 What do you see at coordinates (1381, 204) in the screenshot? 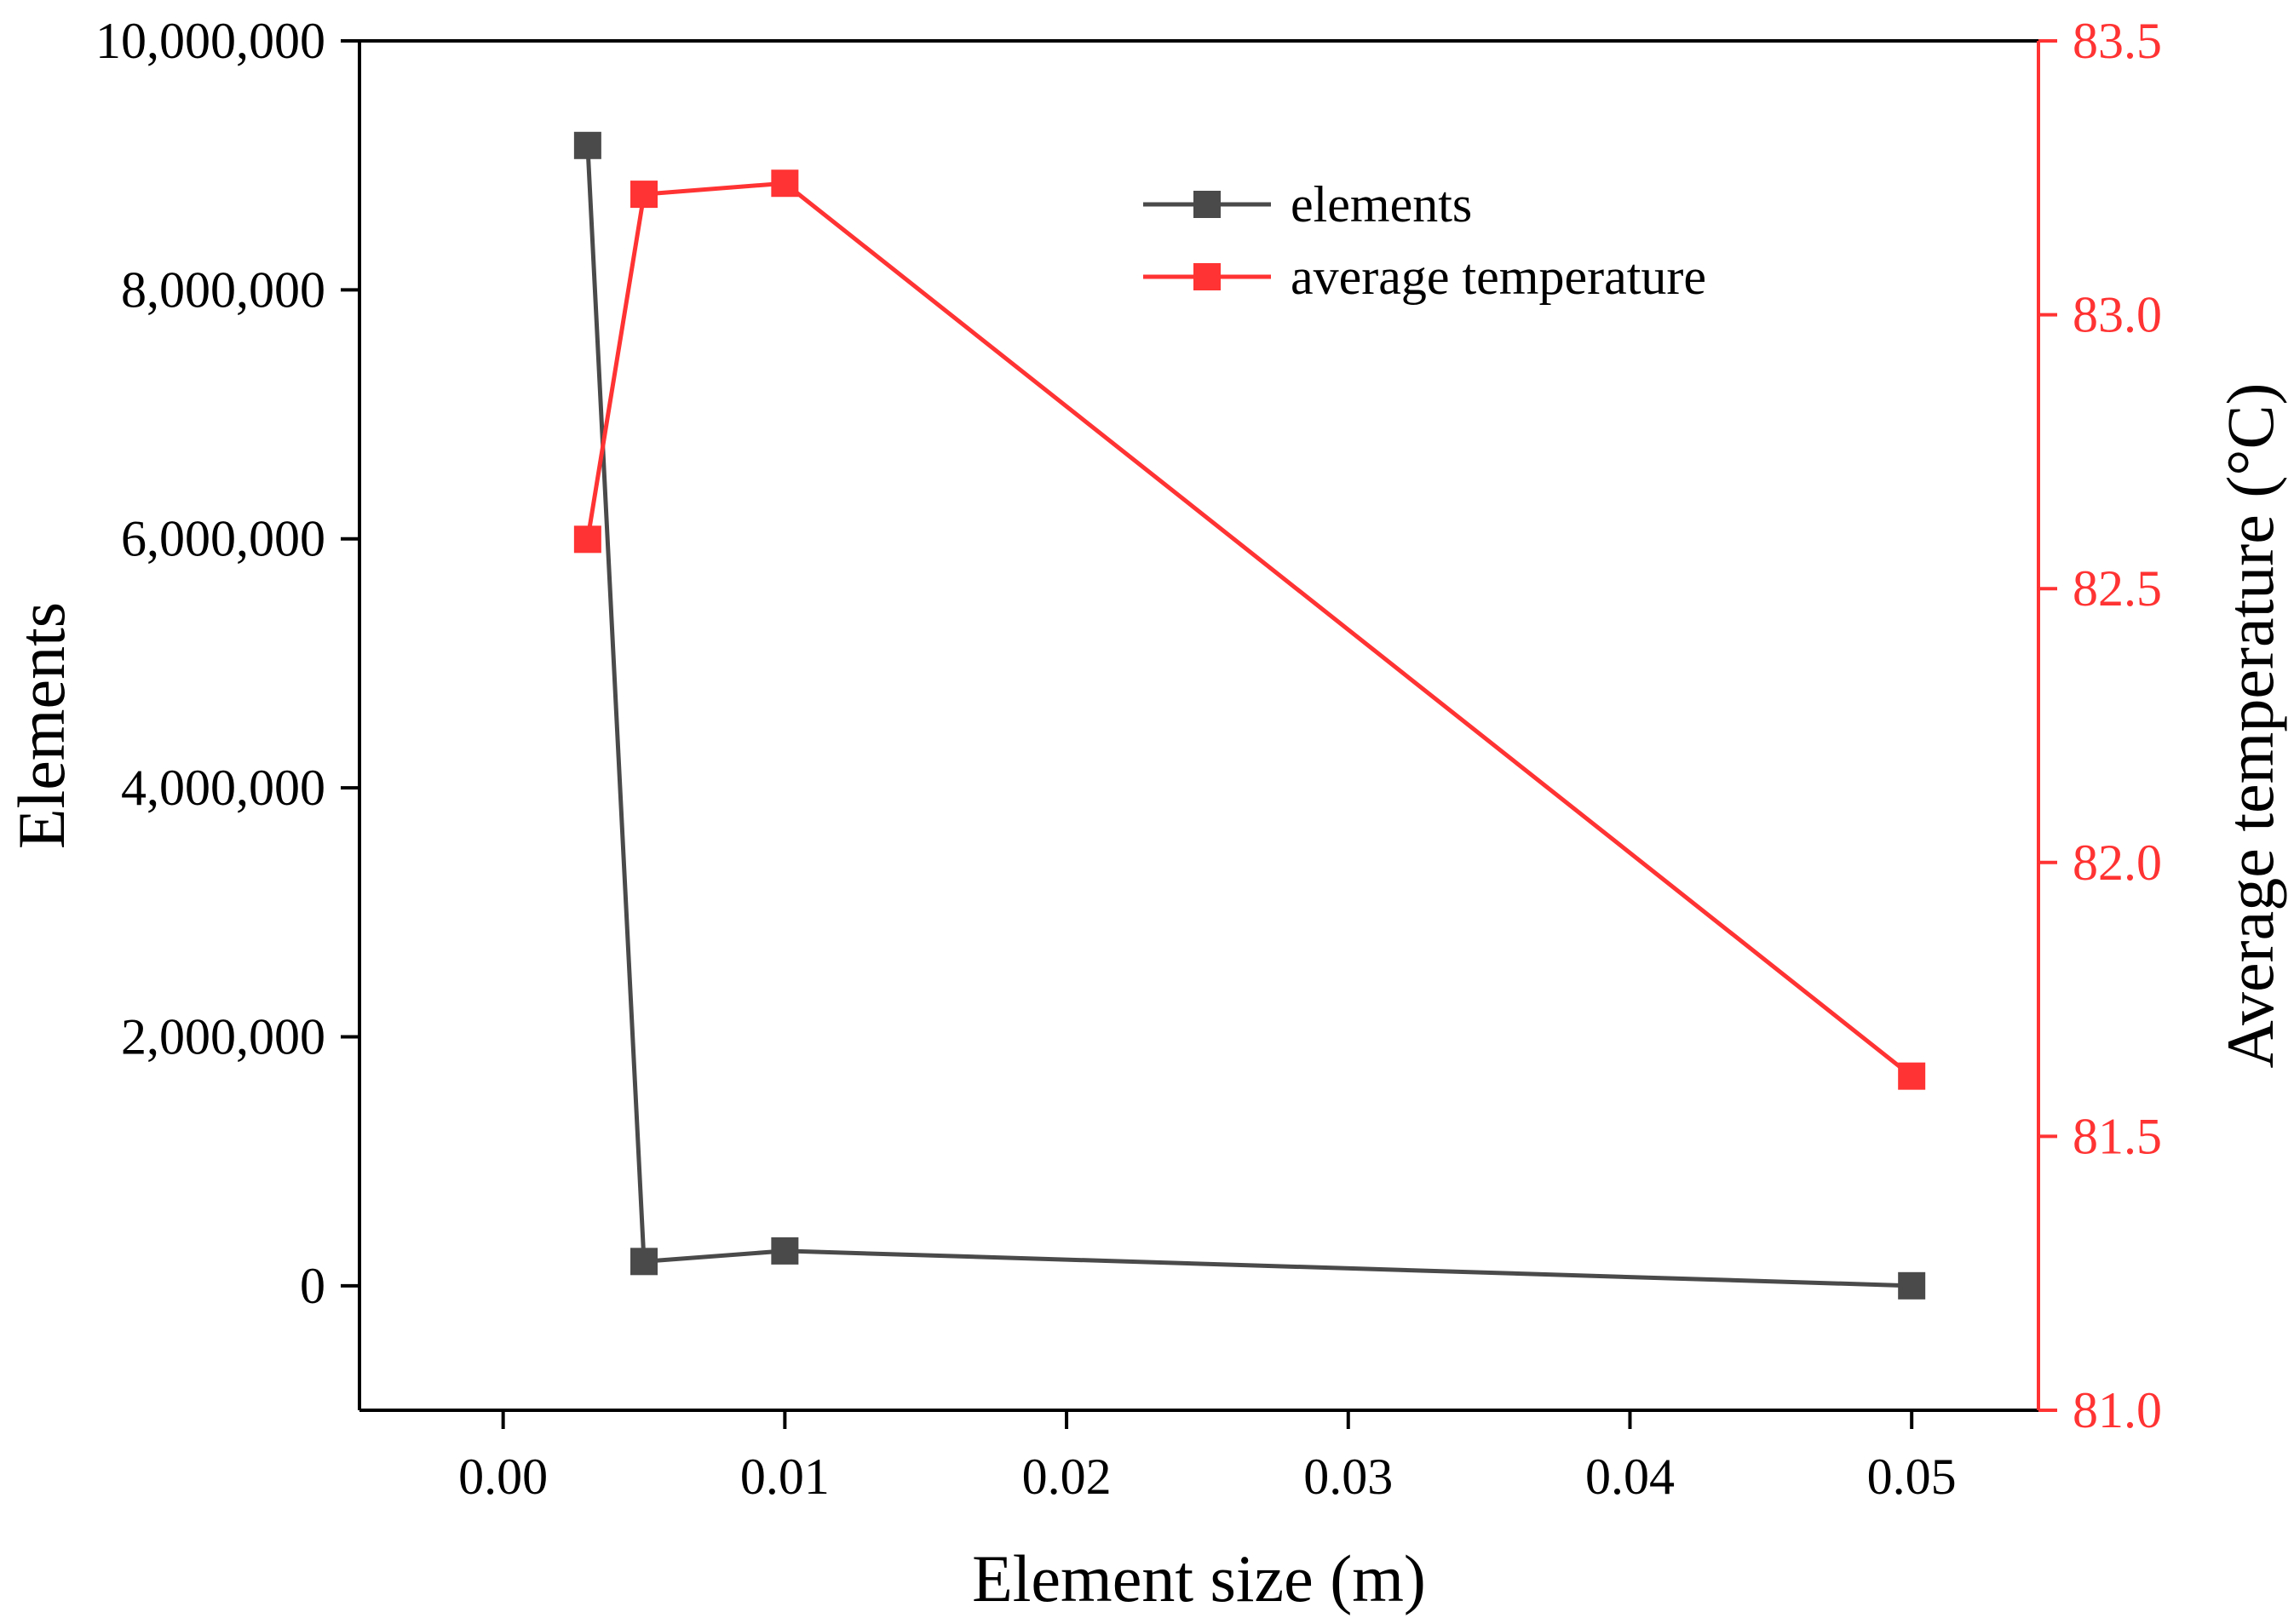
I see `legend-label-elements: elements` at bounding box center [1381, 204].